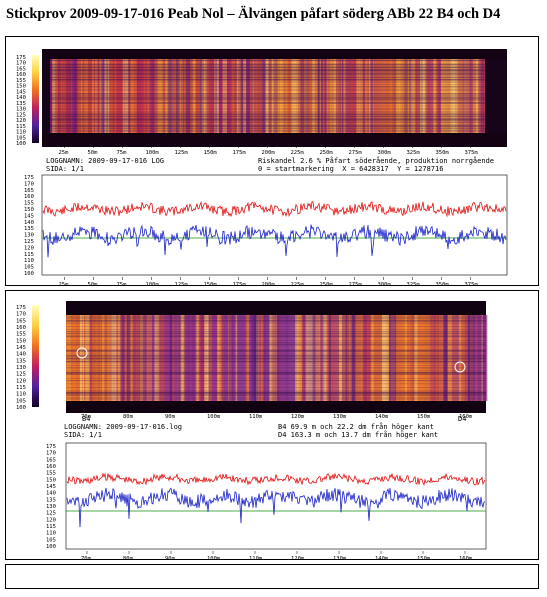 The width and height of the screenshot is (547, 597). I want to click on distance-tick-label: 325m, so click(414, 153).